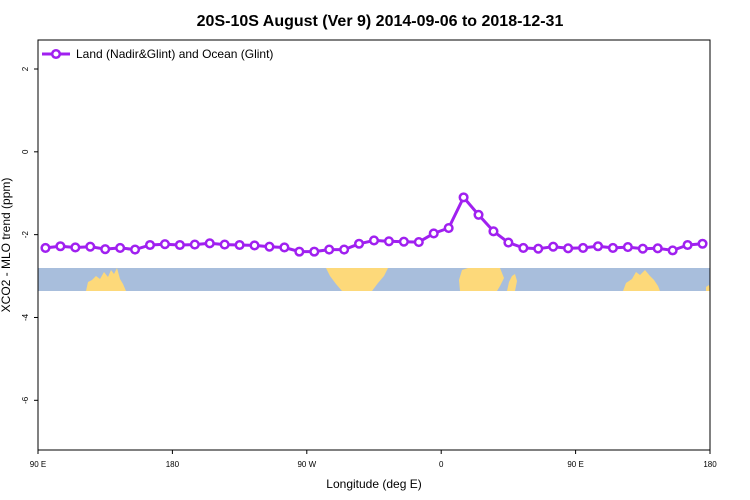  I want to click on legend-label: Land (Nadir&Glint) and Ocean (Glint), so click(174, 54).